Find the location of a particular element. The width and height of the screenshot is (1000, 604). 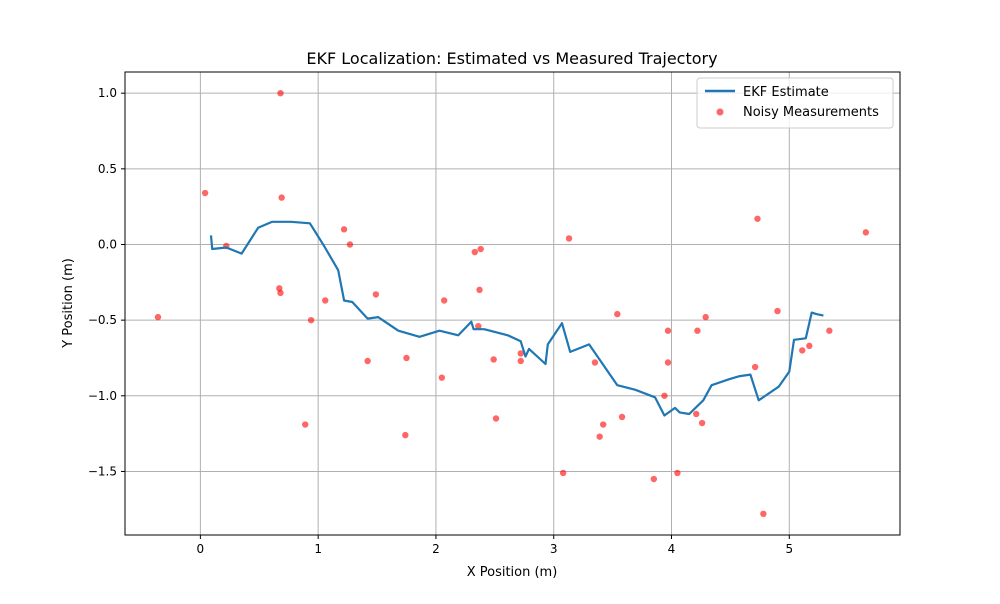

legend-marker-swatch is located at coordinates (720, 112).